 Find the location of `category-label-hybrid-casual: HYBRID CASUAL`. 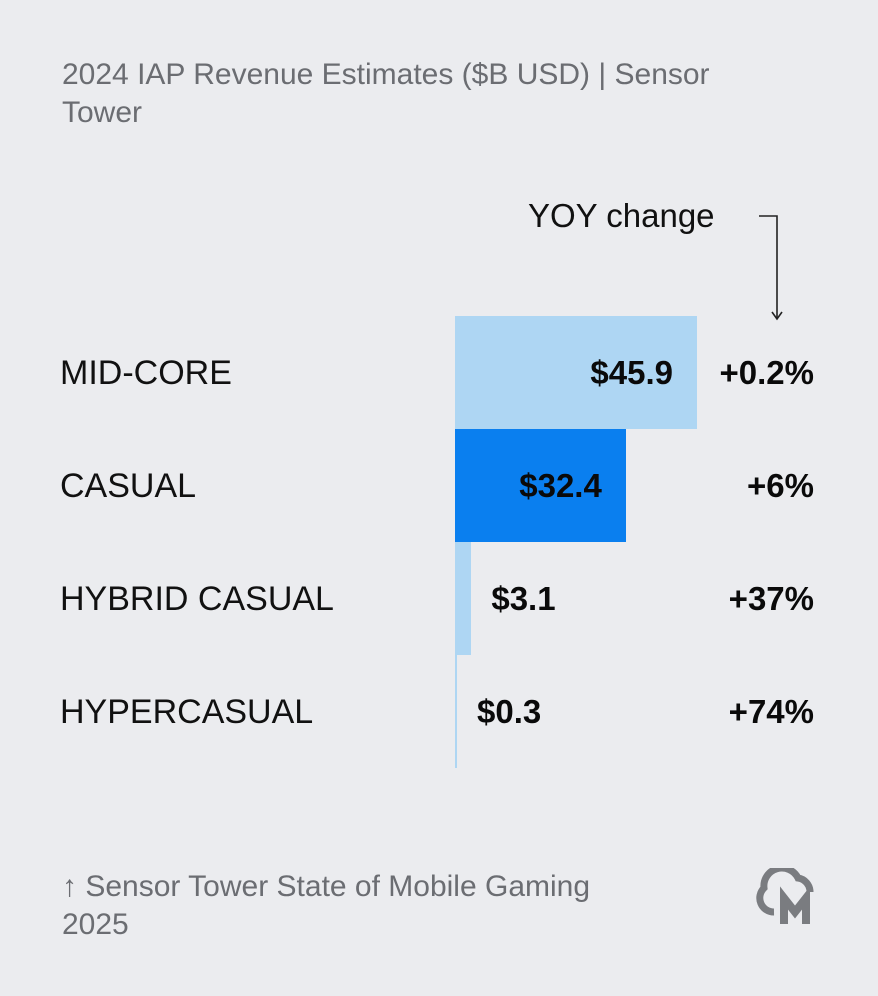

category-label-hybrid-casual: HYBRID CASUAL is located at coordinates (197, 598).